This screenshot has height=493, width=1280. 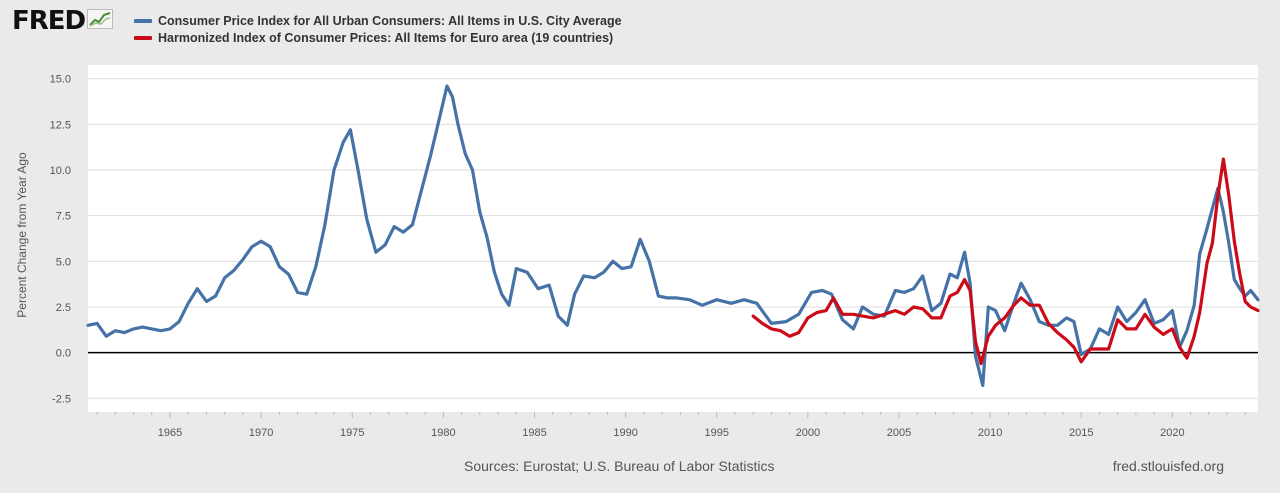 What do you see at coordinates (63, 217) in the screenshot?
I see `y-tick-label: 7.5` at bounding box center [63, 217].